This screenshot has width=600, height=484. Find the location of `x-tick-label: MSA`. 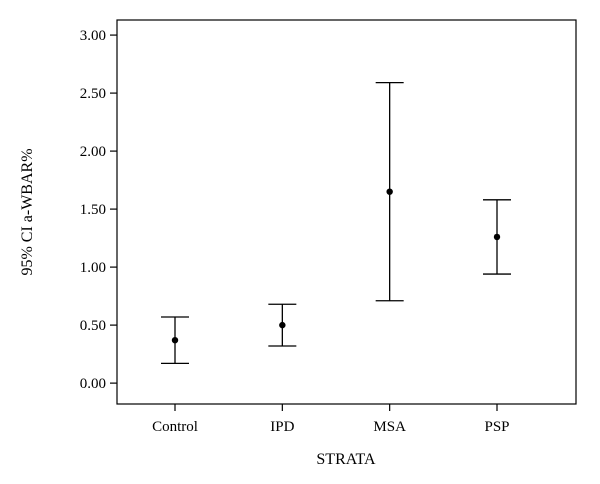

x-tick-label: MSA is located at coordinates (389, 427).